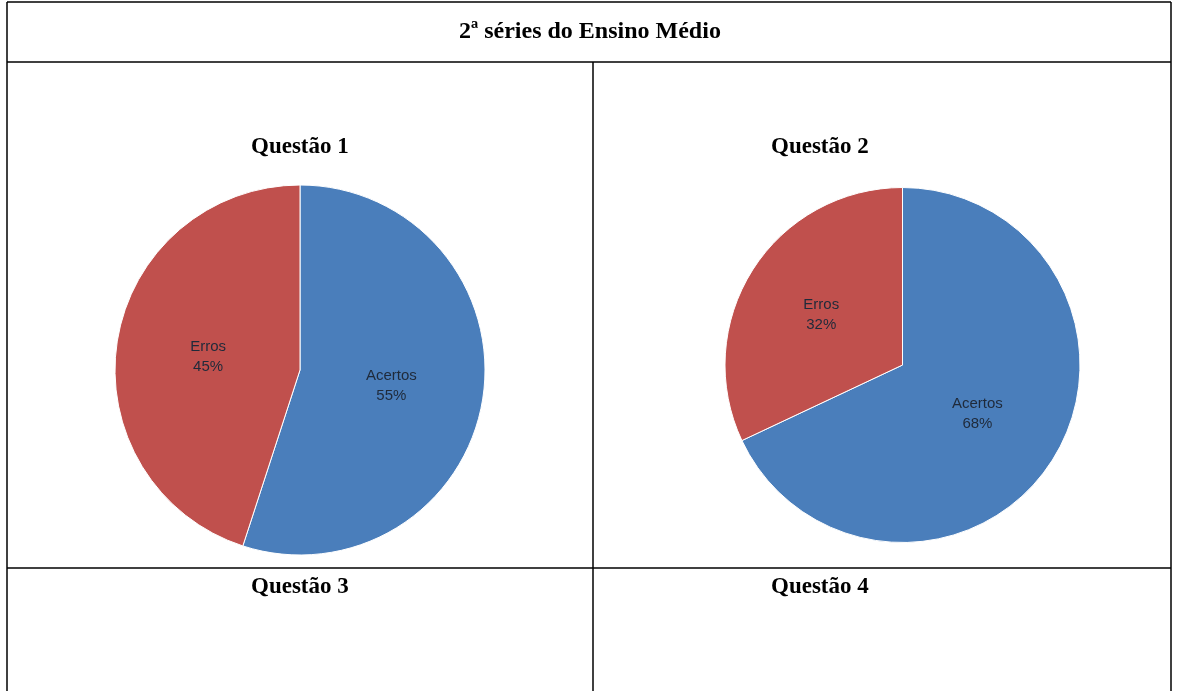 The image size is (1179, 691). What do you see at coordinates (820, 145) in the screenshot?
I see `chart-title: Questão 2` at bounding box center [820, 145].